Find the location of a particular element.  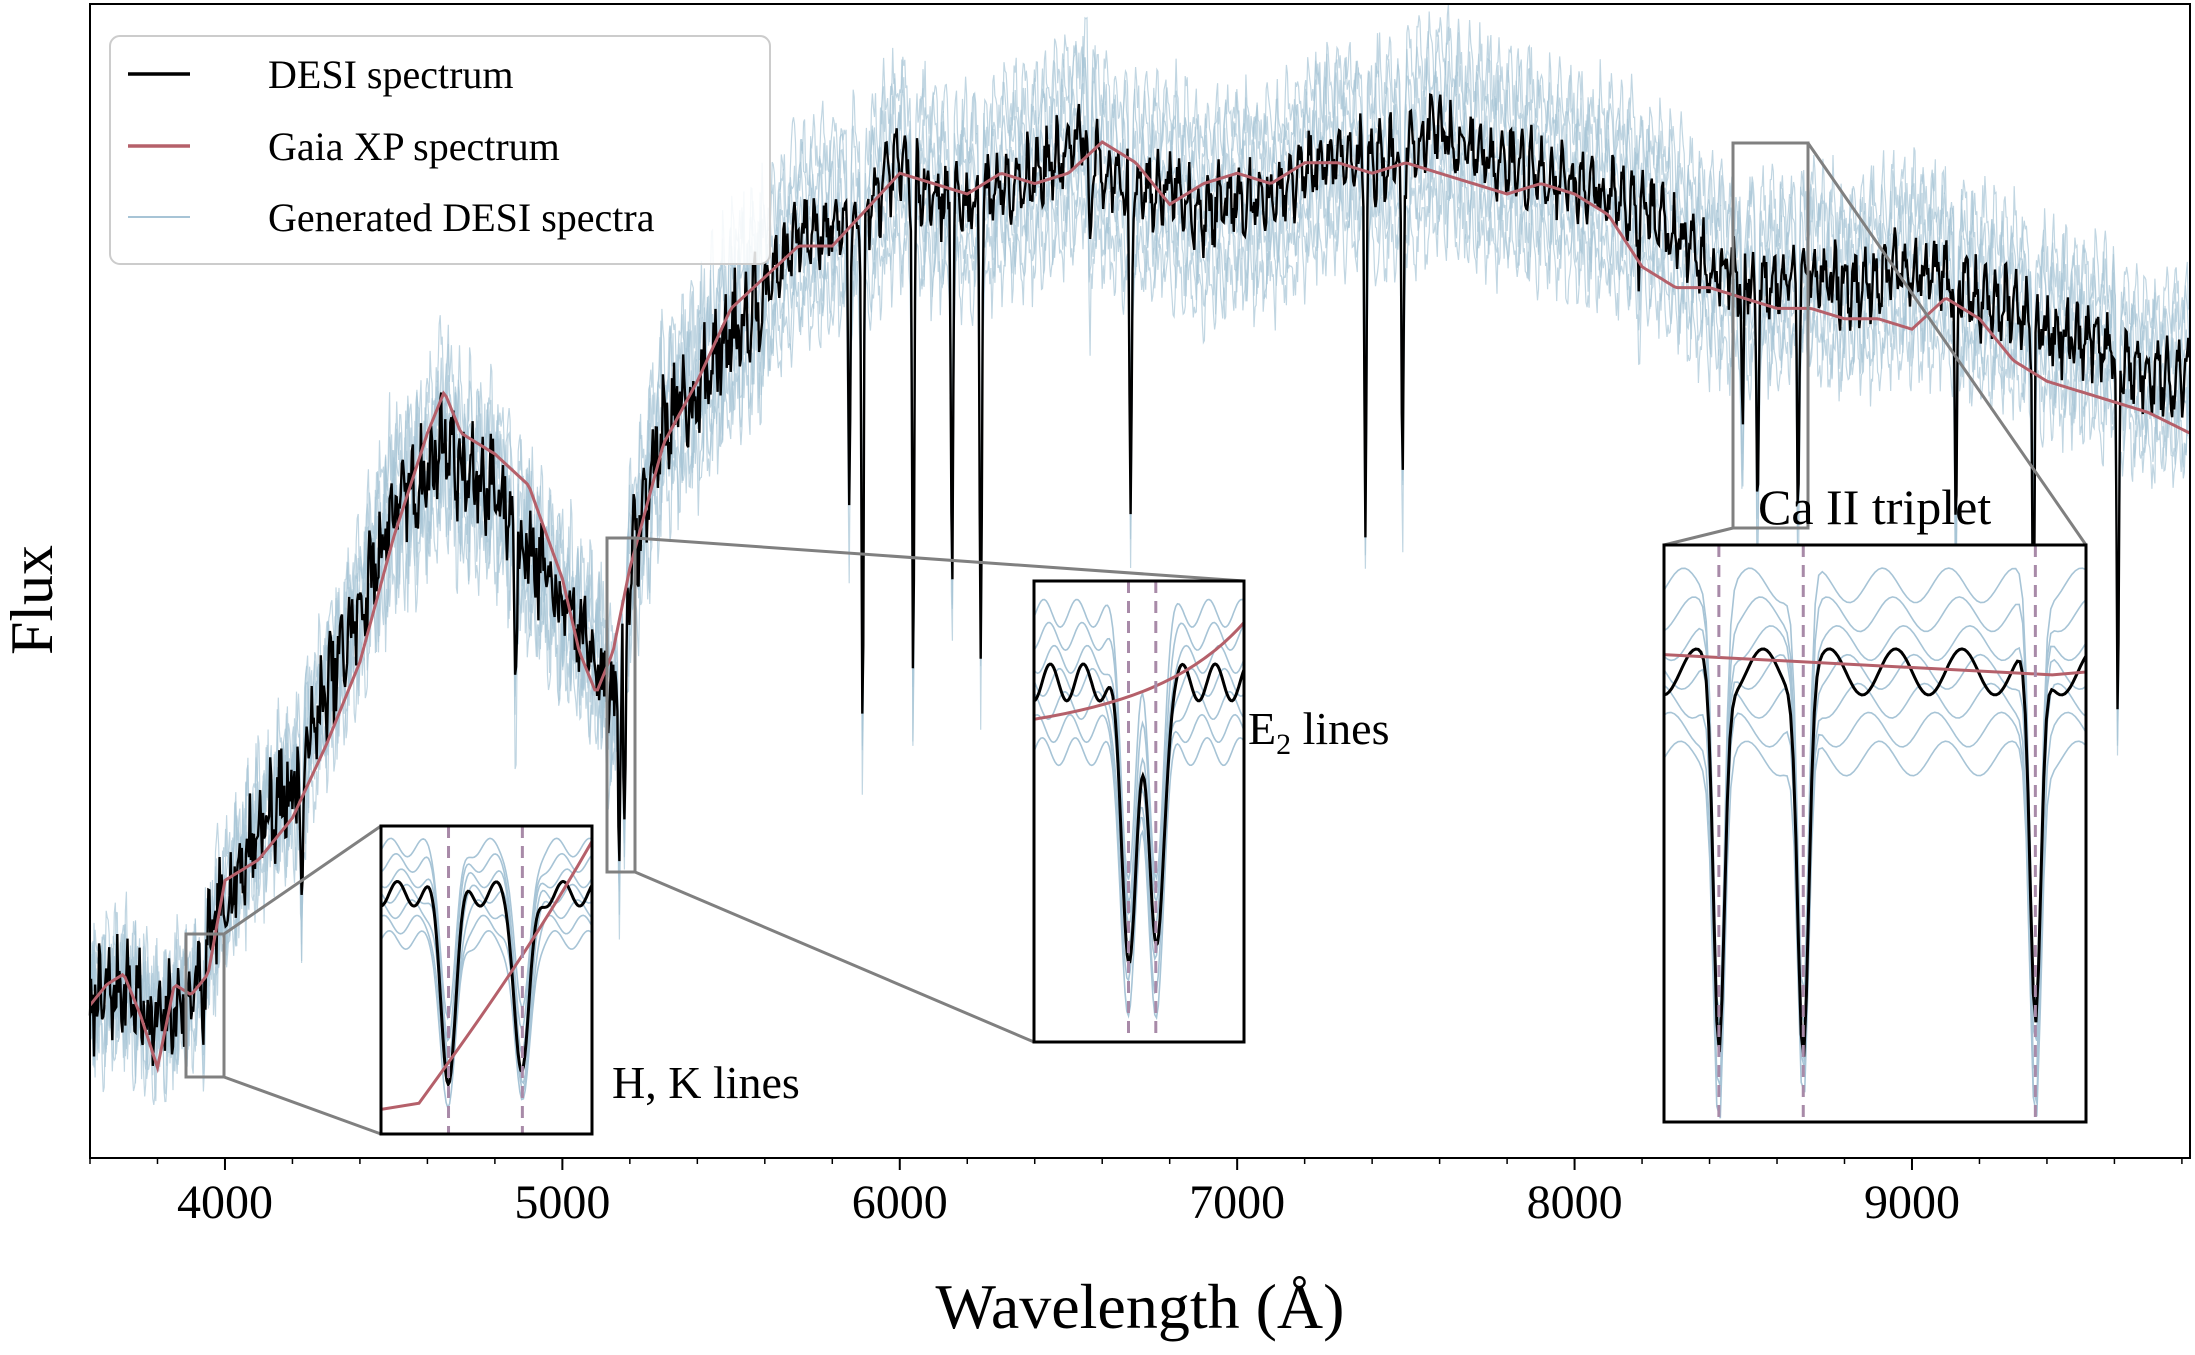

annotation-e2-label: E2 lines is located at coordinates (1319, 732).